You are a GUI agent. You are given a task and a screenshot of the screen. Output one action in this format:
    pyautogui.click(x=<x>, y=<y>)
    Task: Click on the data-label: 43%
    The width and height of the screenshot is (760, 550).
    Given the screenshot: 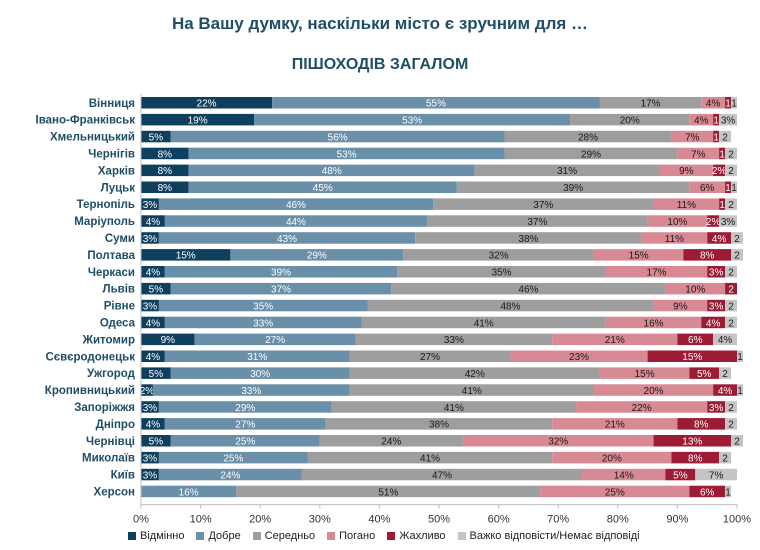 What is the action you would take?
    pyautogui.click(x=287, y=239)
    